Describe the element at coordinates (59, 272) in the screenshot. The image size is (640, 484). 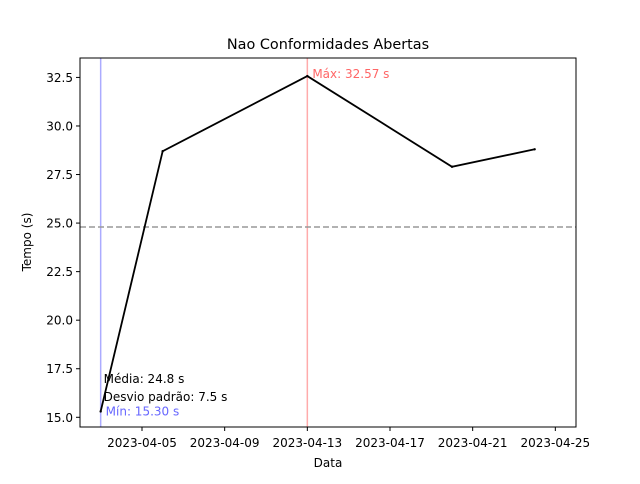
I see `y-tick-label: 22.5` at that location.